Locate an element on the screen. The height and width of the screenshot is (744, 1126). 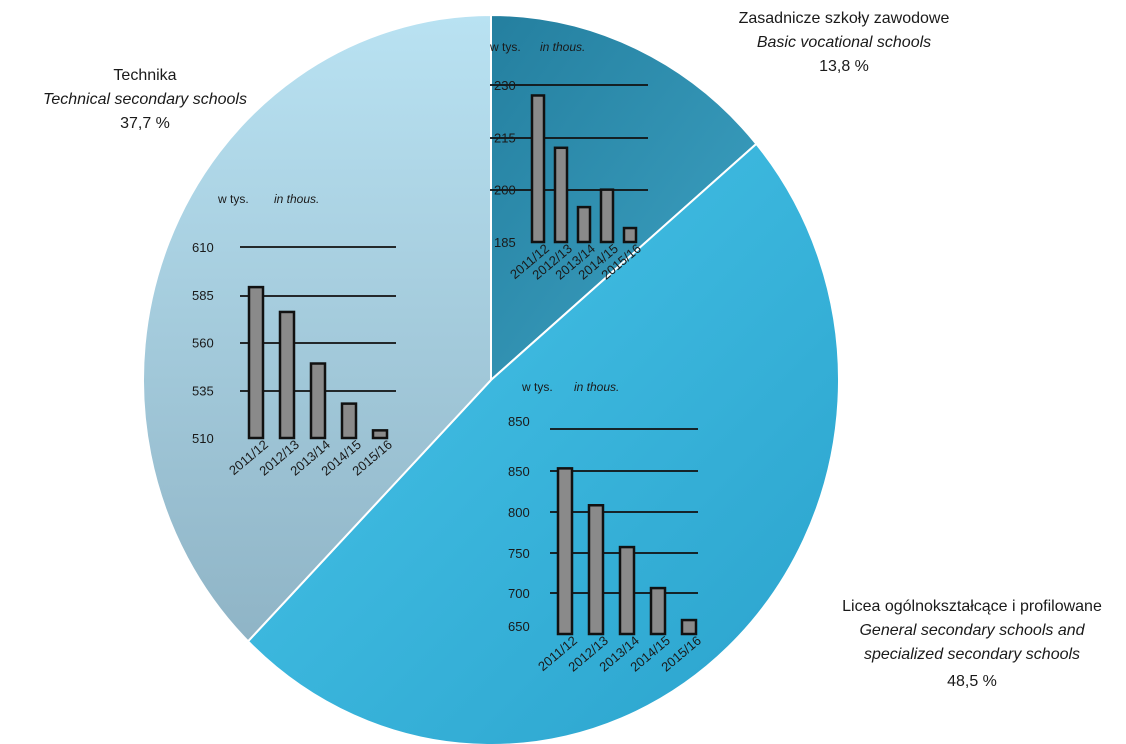
slice-label-en: Technical secondary schools is located at coordinates (145, 99).